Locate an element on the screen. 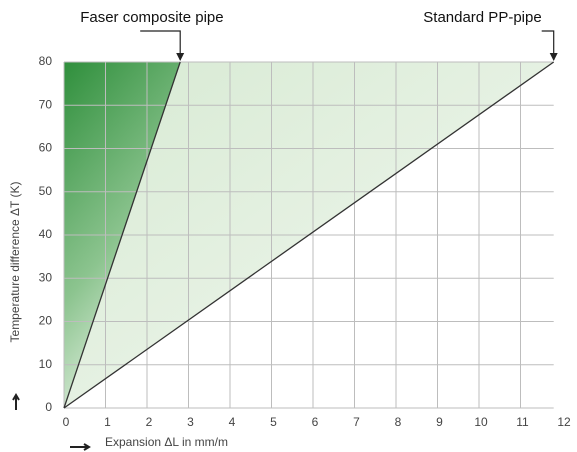 The height and width of the screenshot is (452, 577). y-axis-arrow is located at coordinates (16, 401).